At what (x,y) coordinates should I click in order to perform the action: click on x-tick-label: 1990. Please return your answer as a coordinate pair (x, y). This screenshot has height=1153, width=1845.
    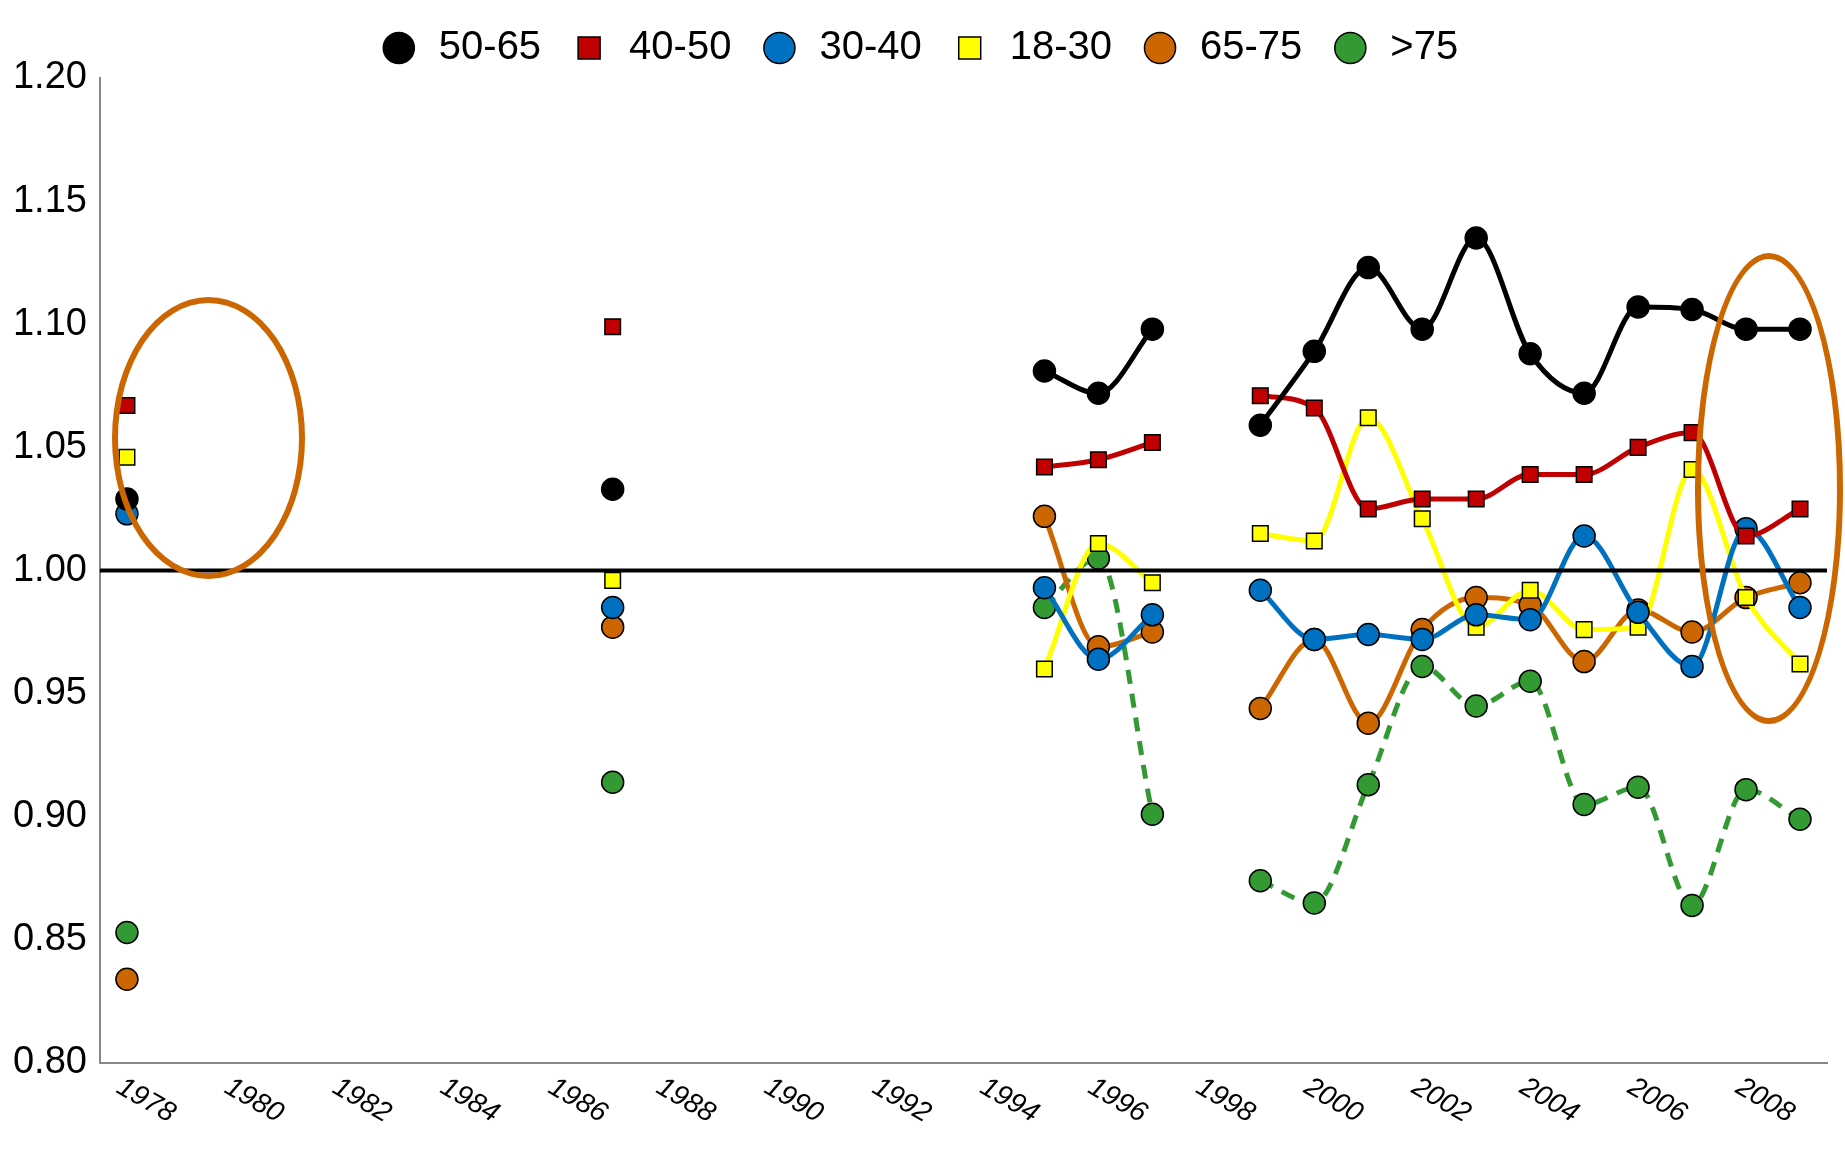
    Looking at the image, I should click on (794, 1099).